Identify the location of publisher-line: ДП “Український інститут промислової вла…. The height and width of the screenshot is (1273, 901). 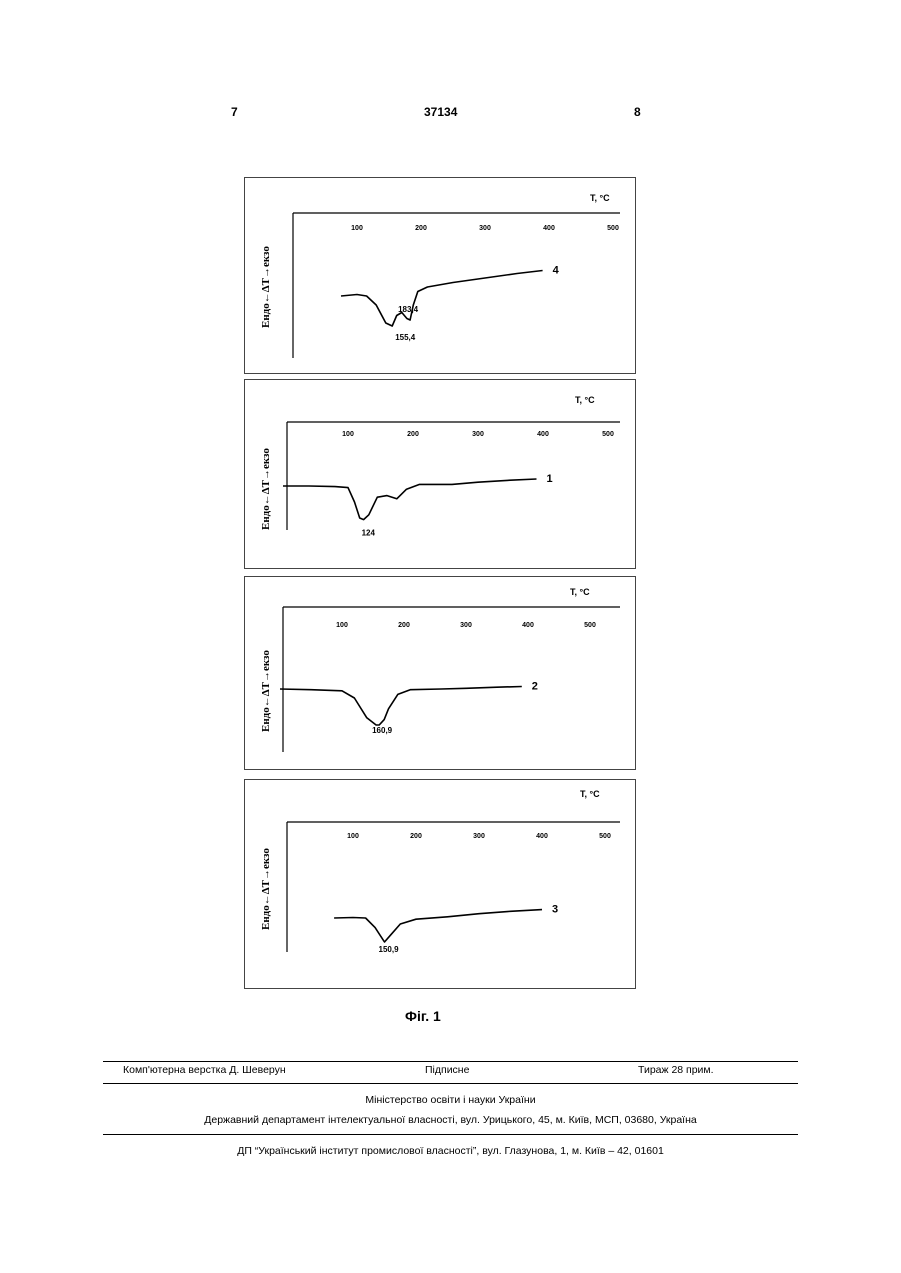
(450, 1151).